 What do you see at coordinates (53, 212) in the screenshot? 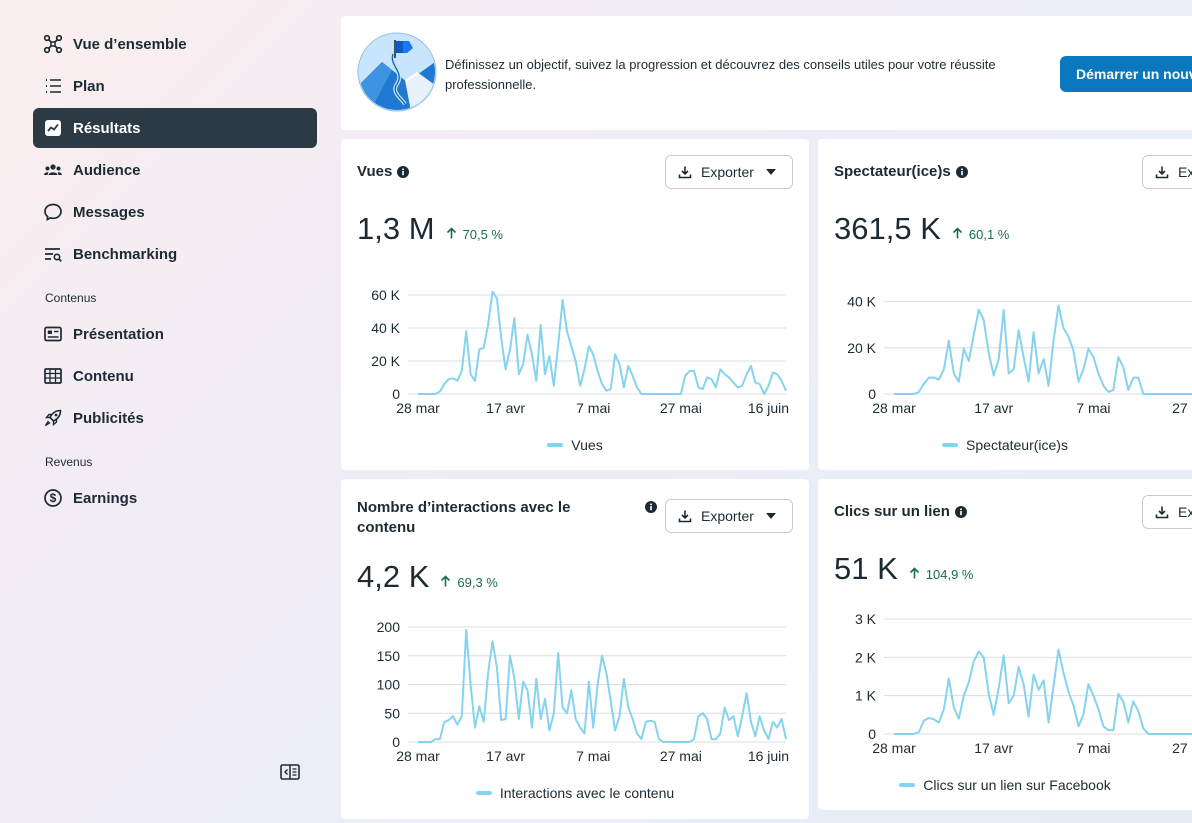
I see `messages-icon` at bounding box center [53, 212].